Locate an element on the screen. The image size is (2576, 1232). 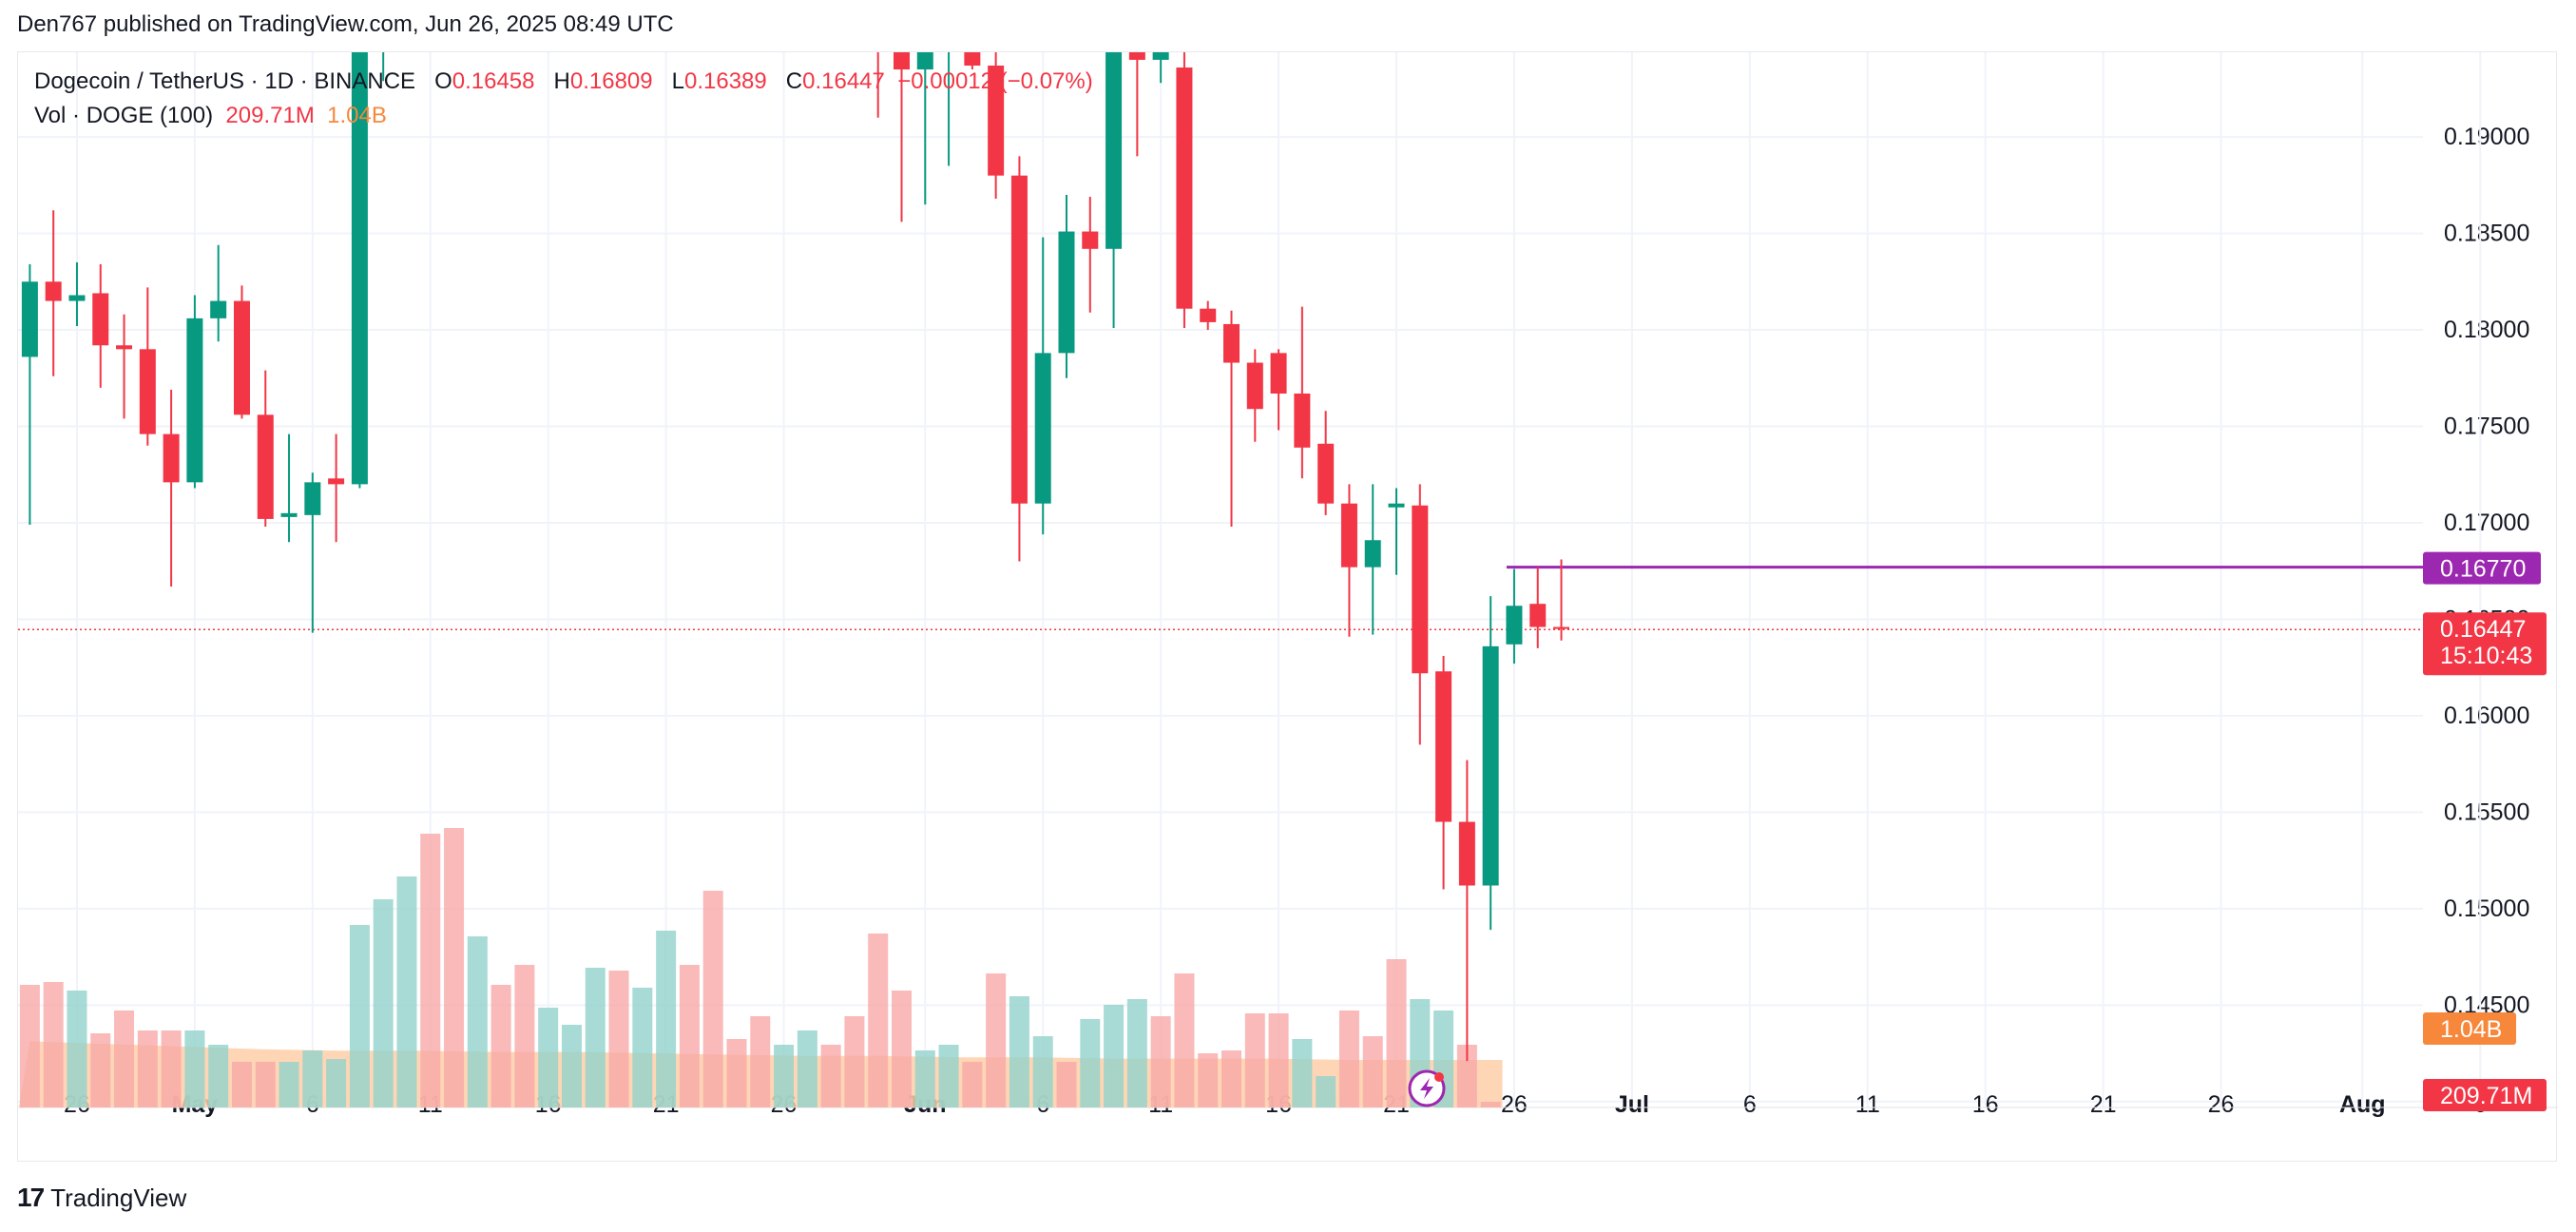
x-axis-tick-label: 6 is located at coordinates (1750, 1104).